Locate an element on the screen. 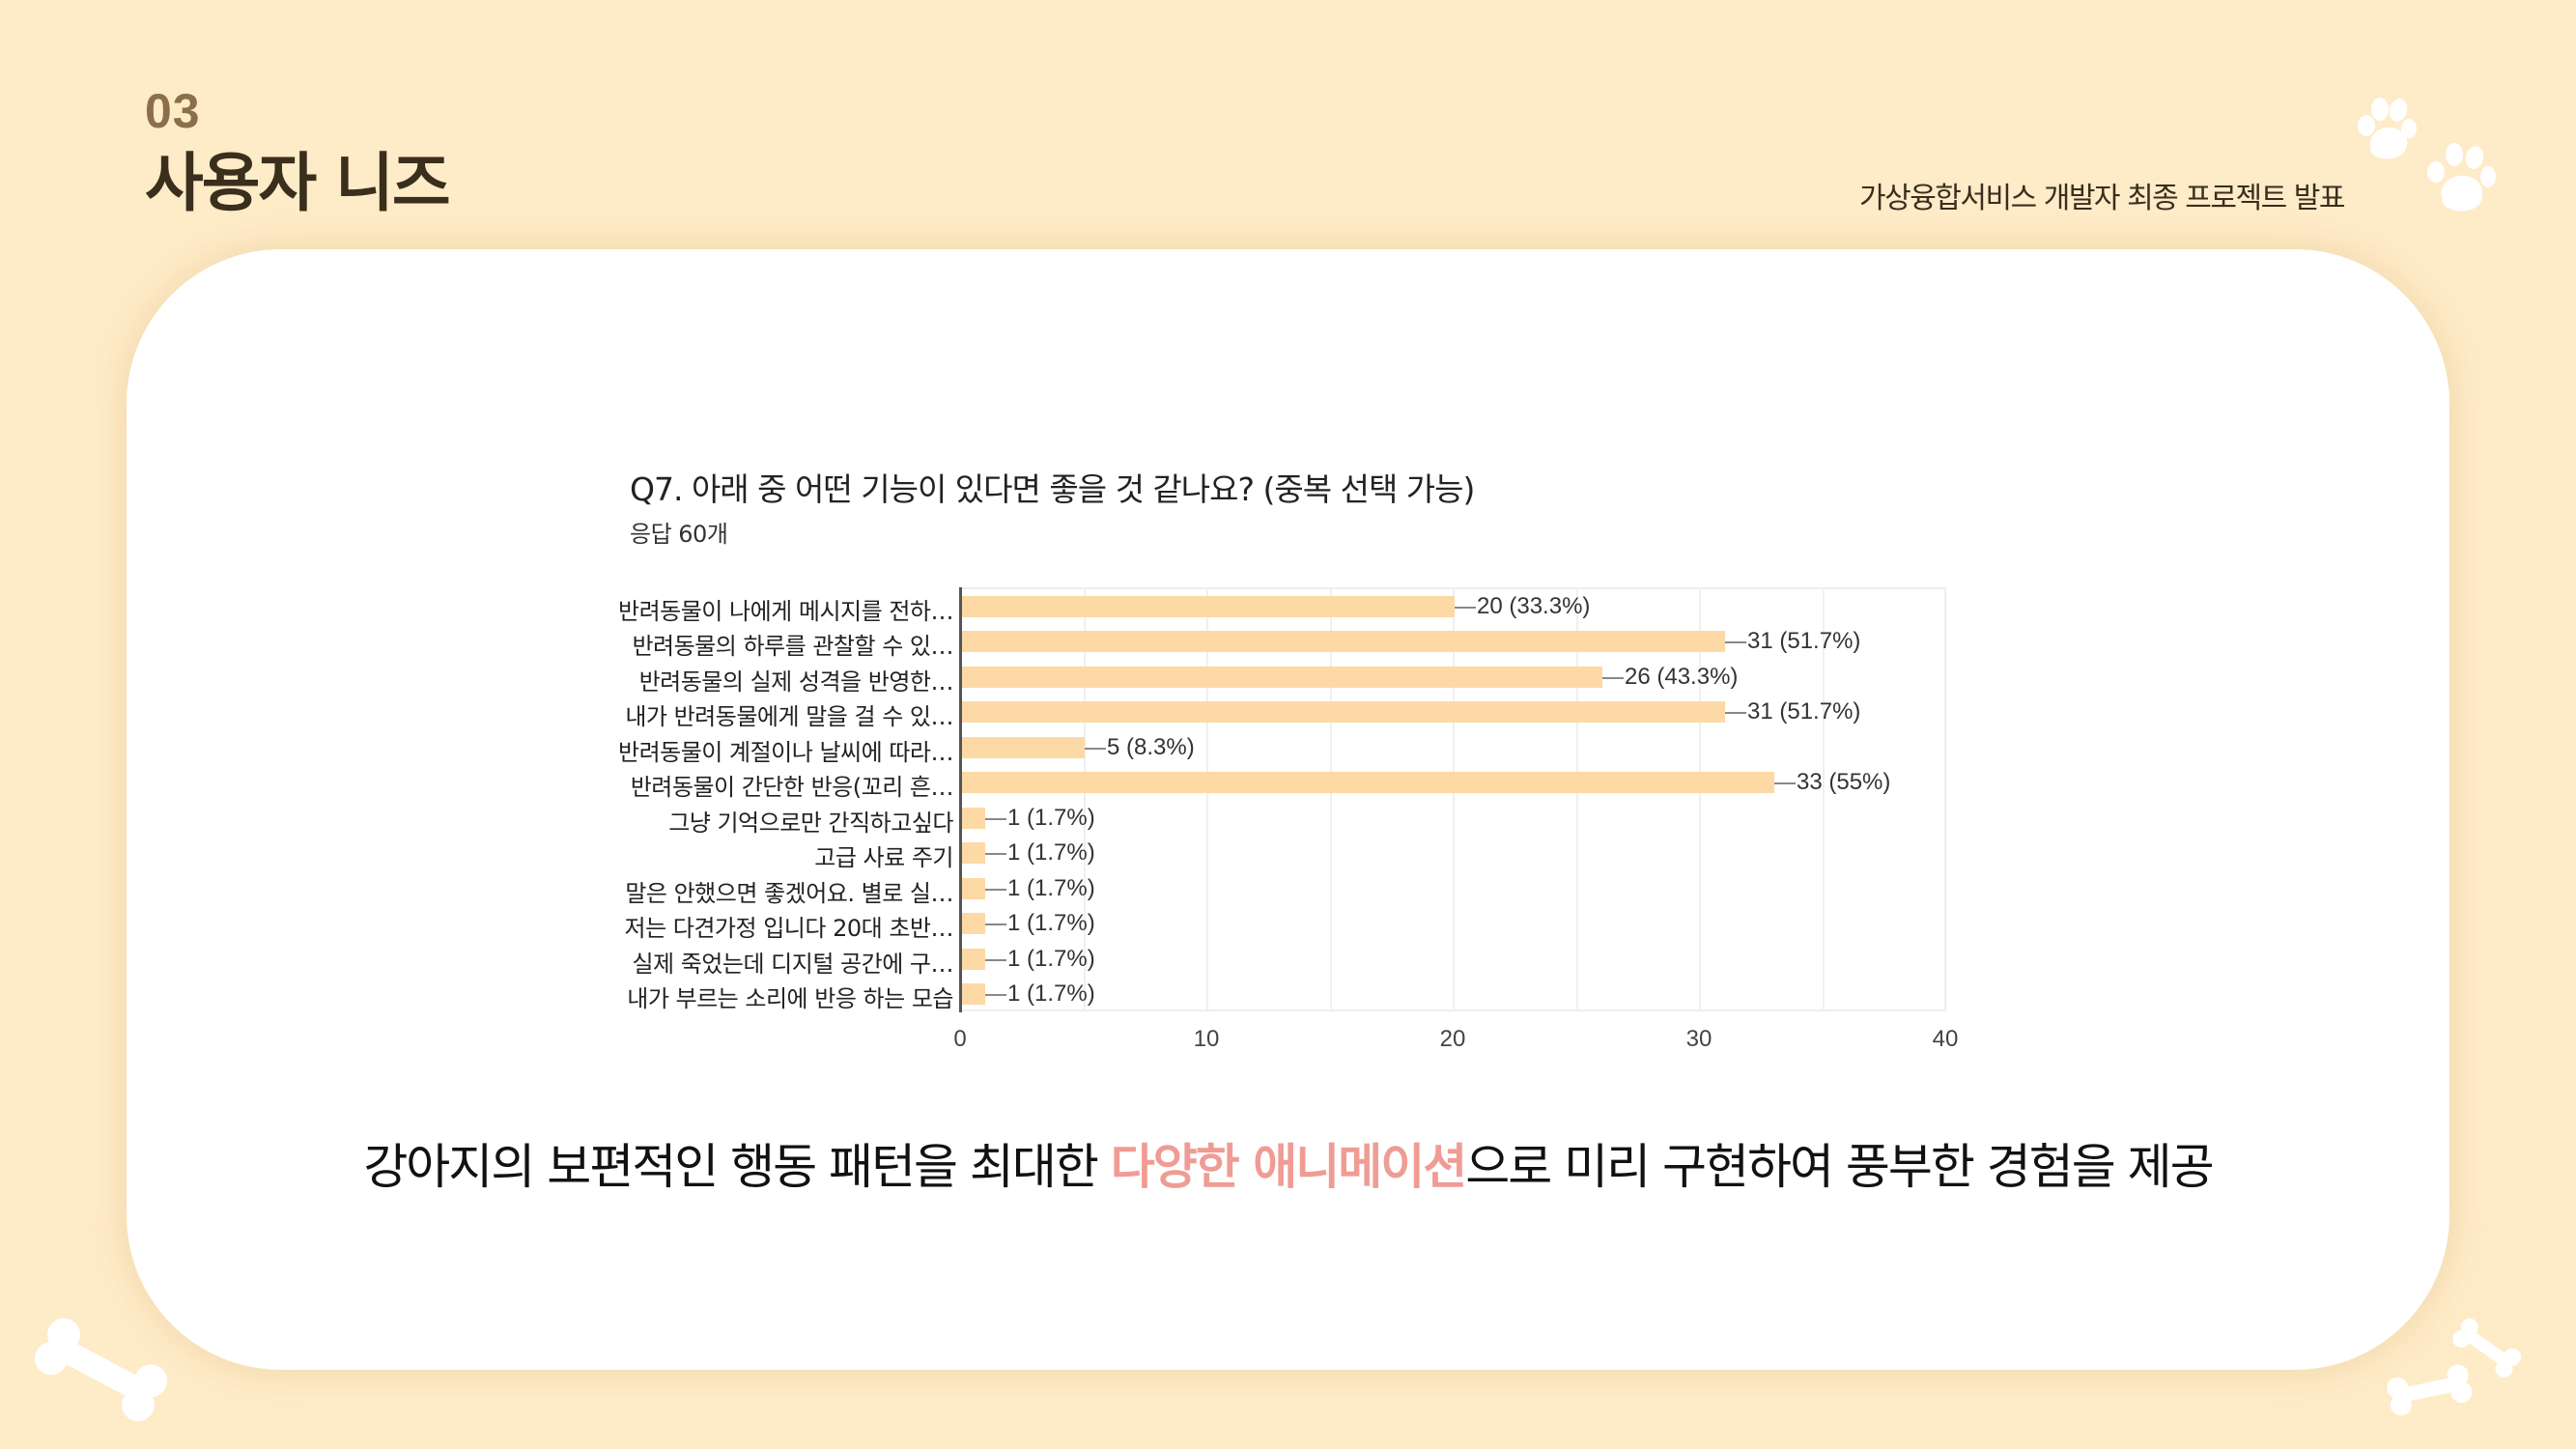 The width and height of the screenshot is (2576, 1449). presentation-subtitle: 가상융합서비스 개발자 최종 프로젝트 발표 is located at coordinates (2102, 198).